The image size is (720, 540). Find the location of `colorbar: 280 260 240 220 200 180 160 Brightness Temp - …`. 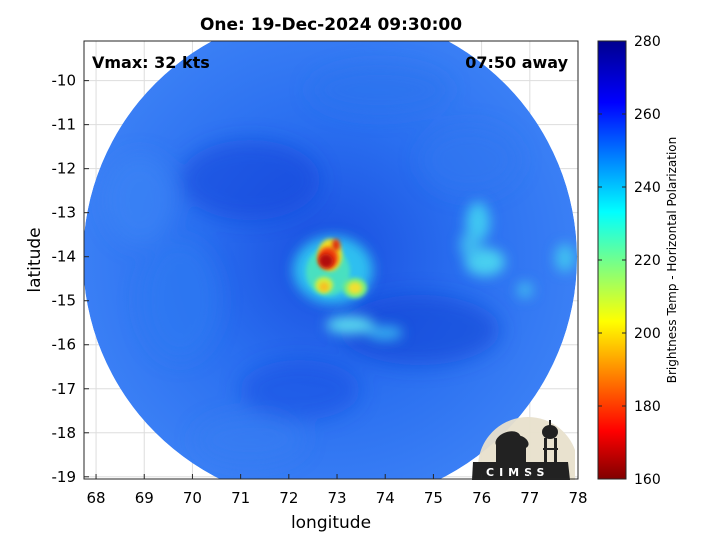

colorbar: 280 260 240 220 200 180 160 Brightness Temp - … is located at coordinates (638, 261).